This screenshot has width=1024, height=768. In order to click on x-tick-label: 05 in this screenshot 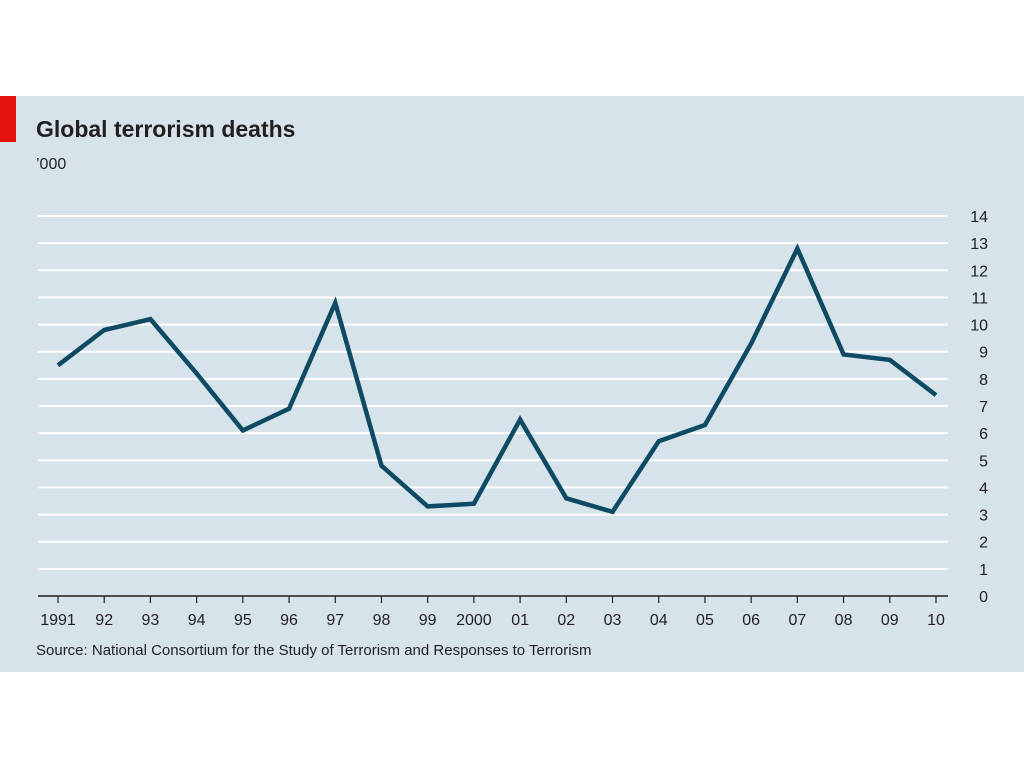, I will do `click(705, 620)`.